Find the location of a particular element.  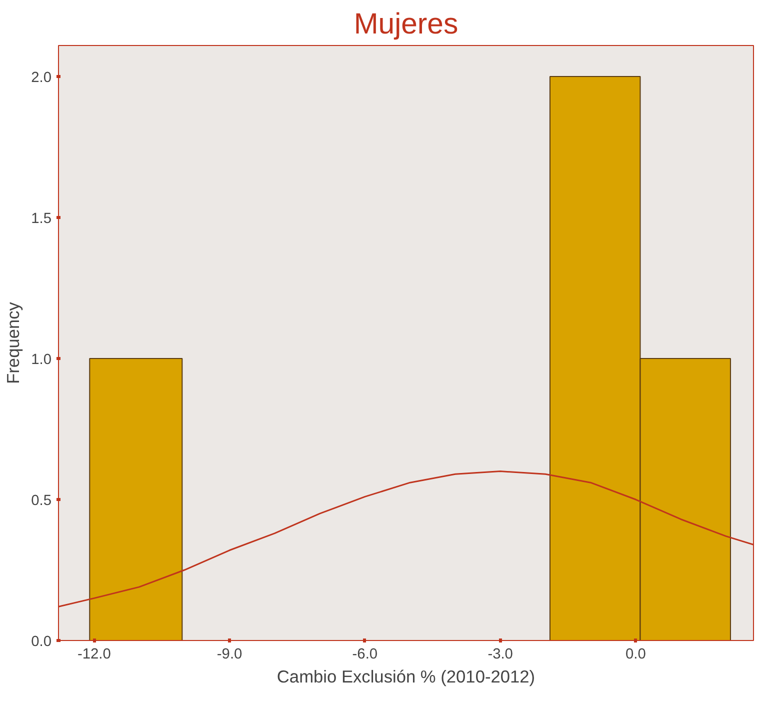

x-tick-label: -9.0 is located at coordinates (229, 654).